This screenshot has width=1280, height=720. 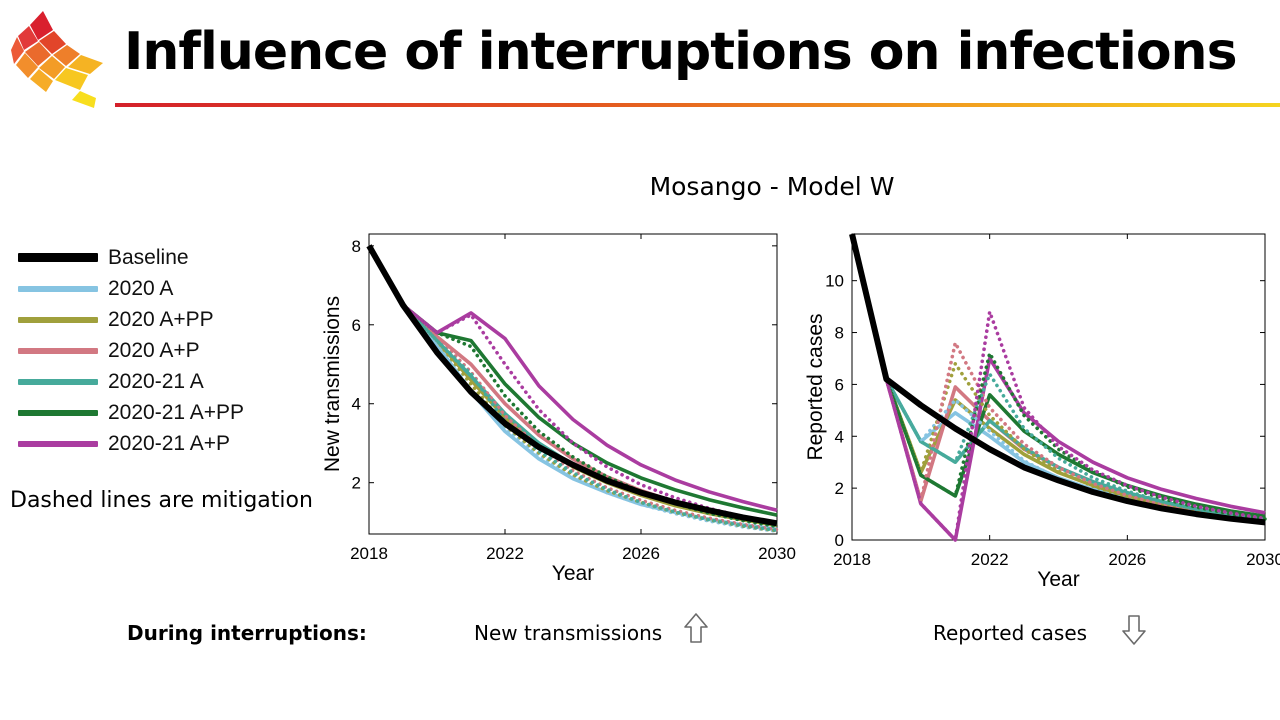 I want to click on legend-item: Baseline, so click(x=168, y=257).